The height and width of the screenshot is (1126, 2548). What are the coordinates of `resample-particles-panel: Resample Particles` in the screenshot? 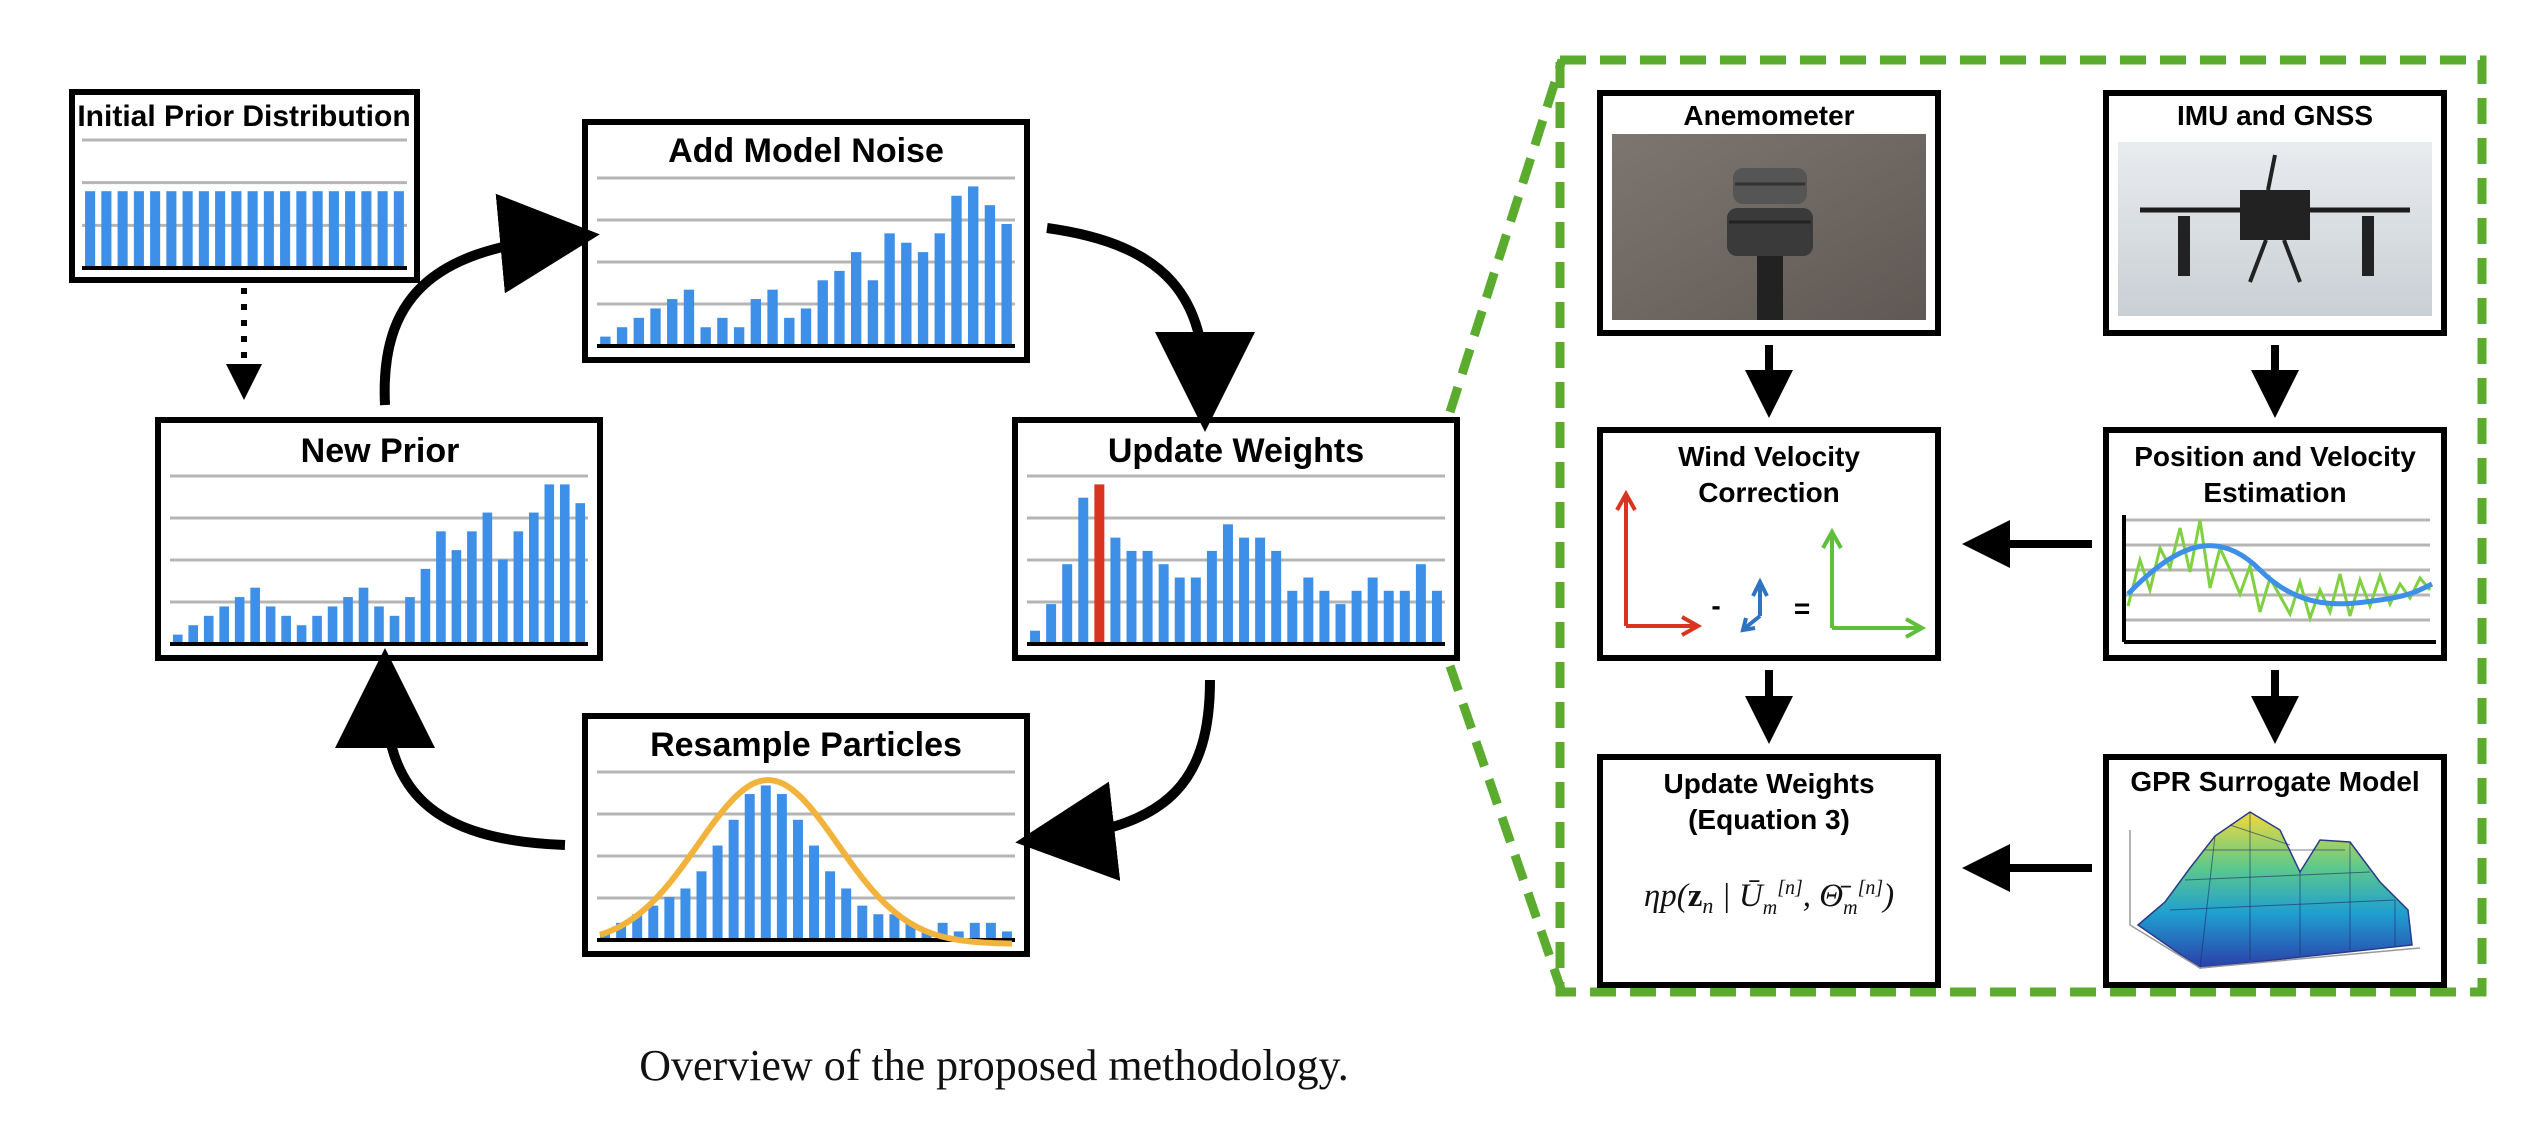 It's located at (806, 835).